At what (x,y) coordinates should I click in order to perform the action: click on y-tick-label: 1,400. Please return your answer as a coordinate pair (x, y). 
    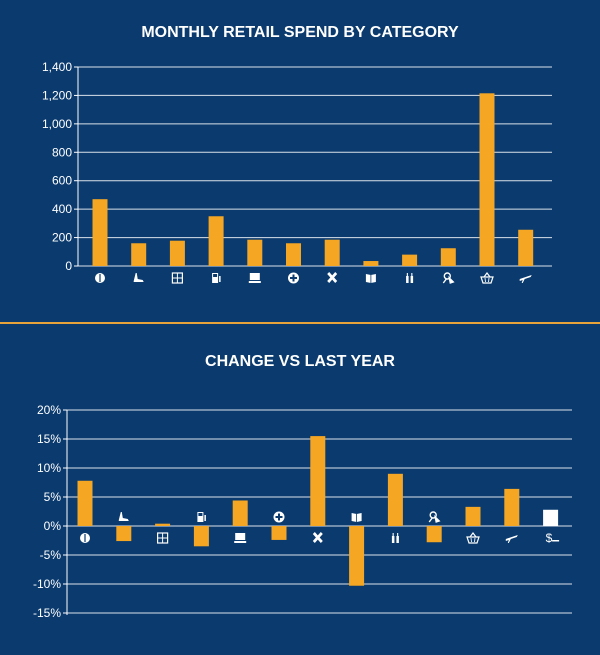
    Looking at the image, I should click on (57, 67).